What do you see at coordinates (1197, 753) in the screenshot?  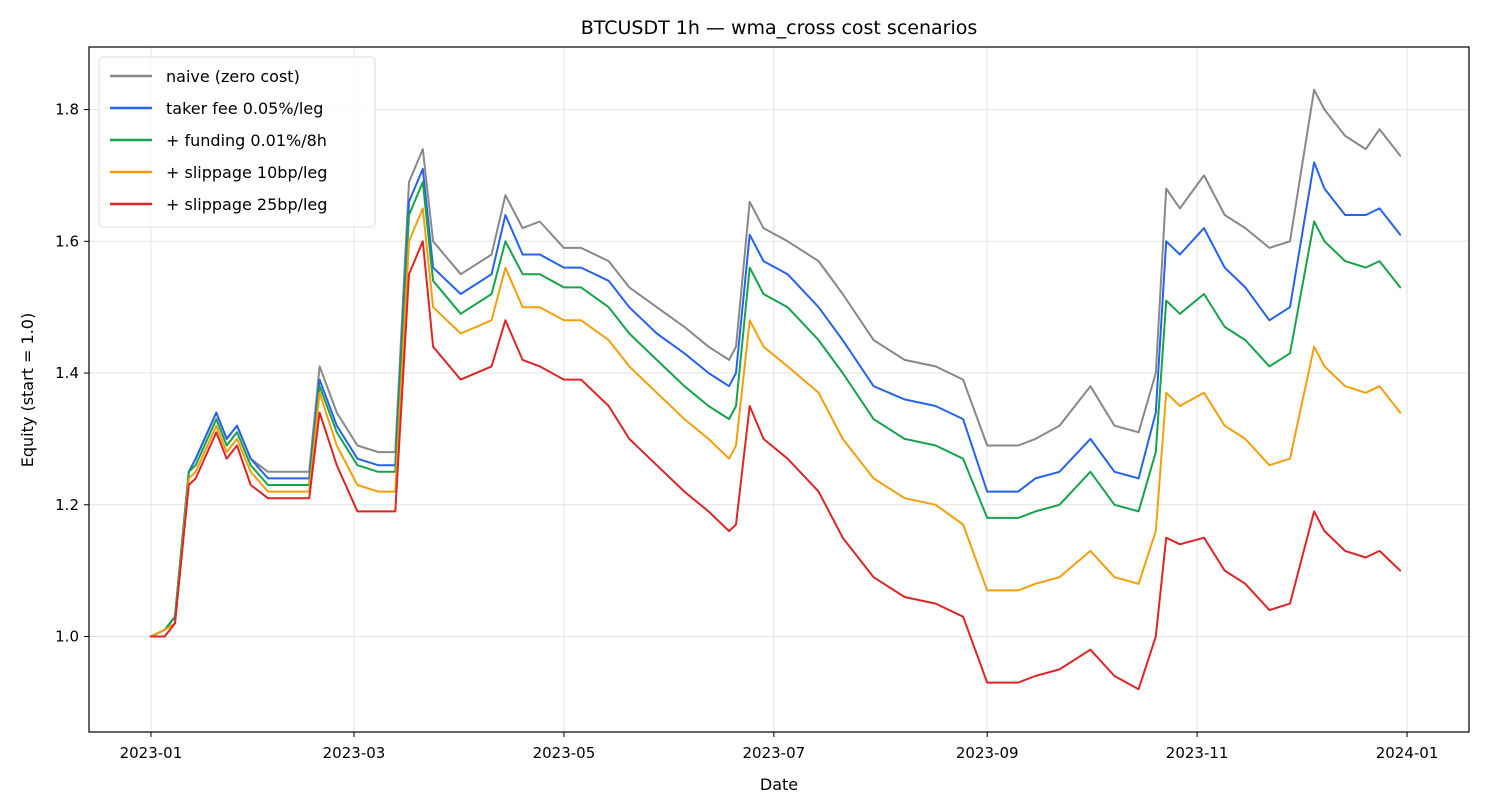 I see `x-tick-label: 2023-11` at bounding box center [1197, 753].